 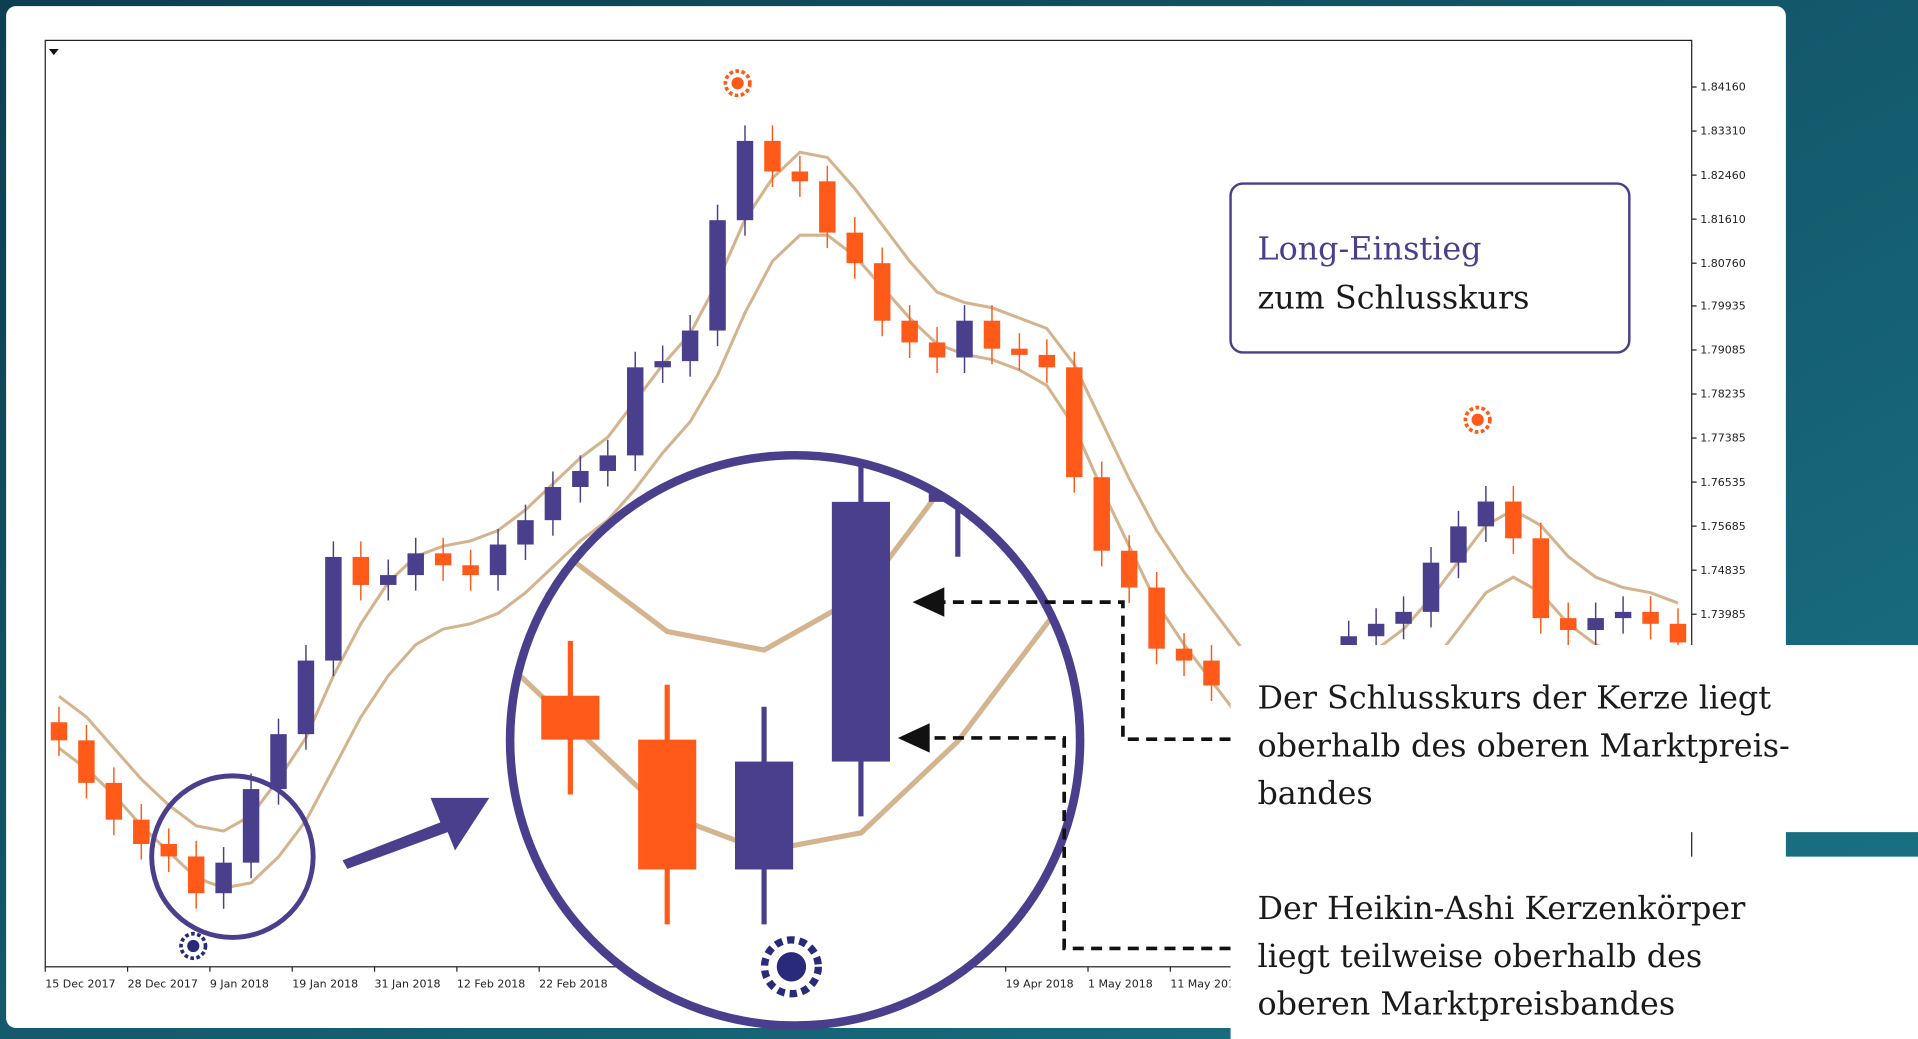 What do you see at coordinates (1501, 908) in the screenshot?
I see `callout-text: Der Heikin-Ashi Kerzenkörper` at bounding box center [1501, 908].